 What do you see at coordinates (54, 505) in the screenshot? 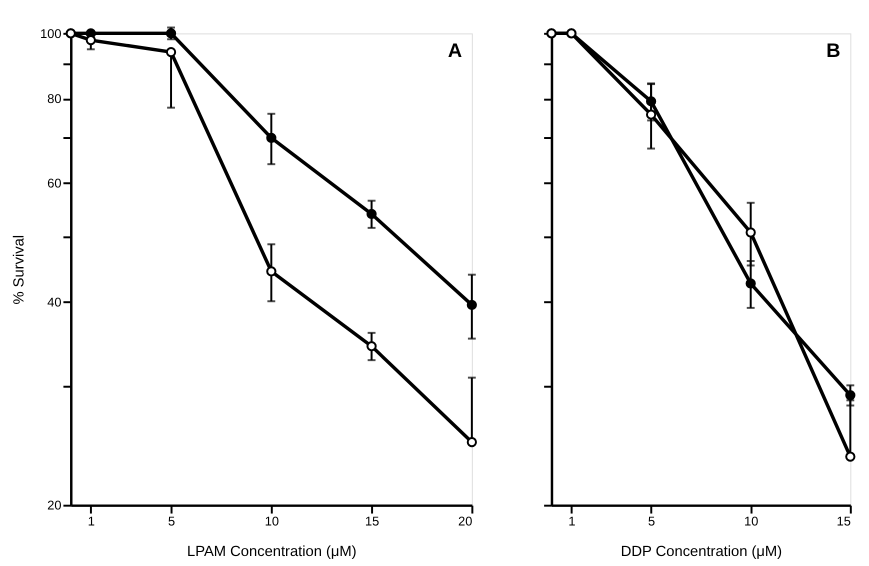
I see `y-tick-label: 20` at bounding box center [54, 505].